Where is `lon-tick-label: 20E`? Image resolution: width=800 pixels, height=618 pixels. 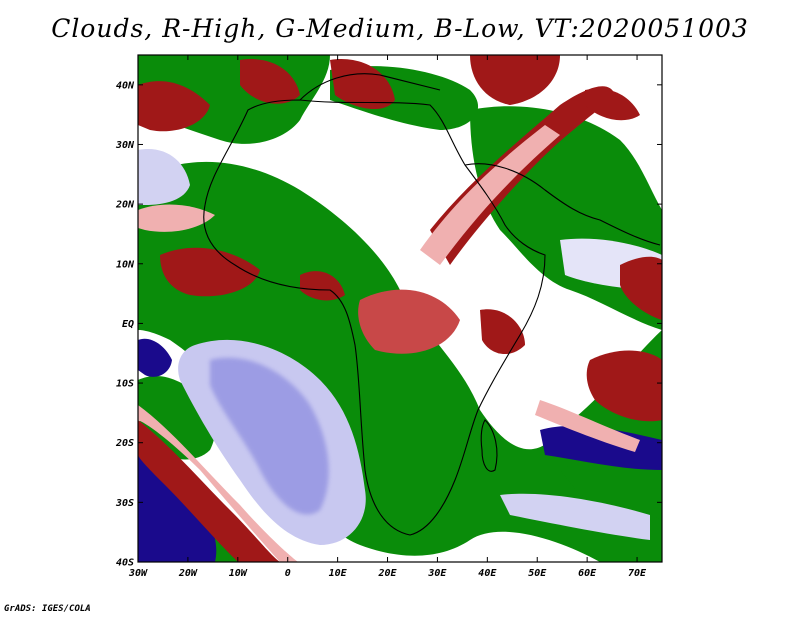 lon-tick-label: 20E is located at coordinates (387, 573).